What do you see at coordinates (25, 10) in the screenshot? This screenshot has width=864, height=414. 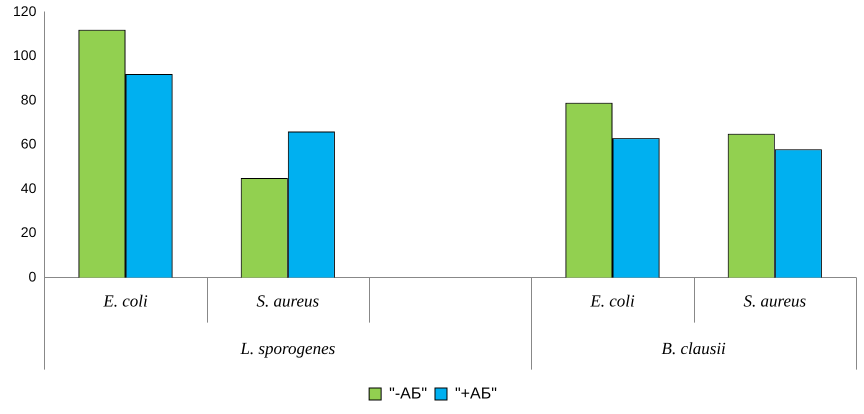 I see `y-tick-label: 120` at bounding box center [25, 10].